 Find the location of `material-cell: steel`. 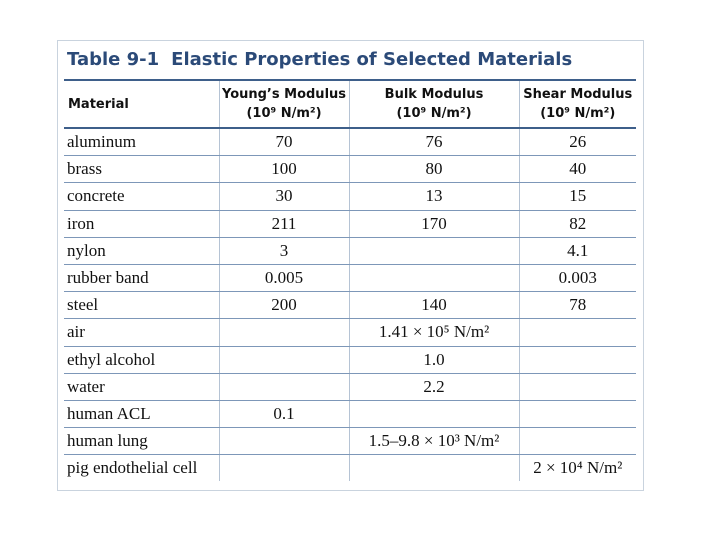

material-cell: steel is located at coordinates (141, 305).